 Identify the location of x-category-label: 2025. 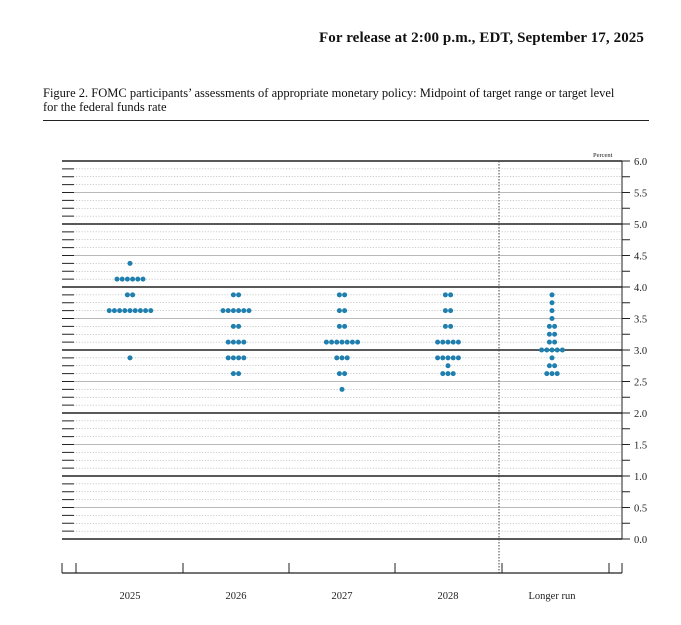
(130, 596).